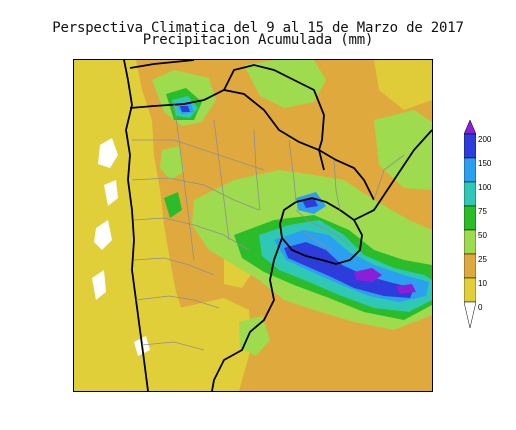 This screenshot has width=516, height=430. I want to click on dry-patch-northeast, so click(403, 85).